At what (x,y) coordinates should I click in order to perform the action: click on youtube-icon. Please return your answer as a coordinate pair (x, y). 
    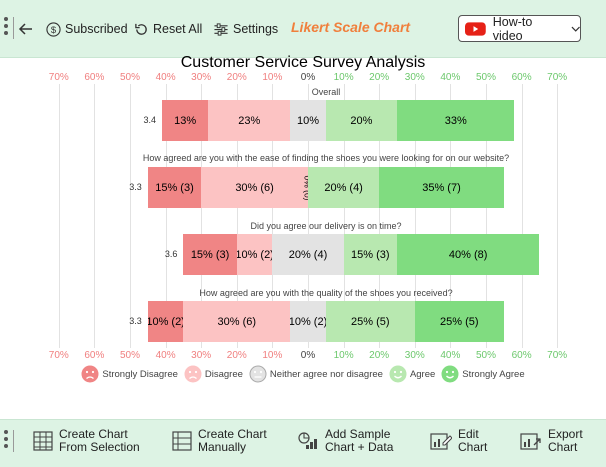
    Looking at the image, I should click on (475, 28).